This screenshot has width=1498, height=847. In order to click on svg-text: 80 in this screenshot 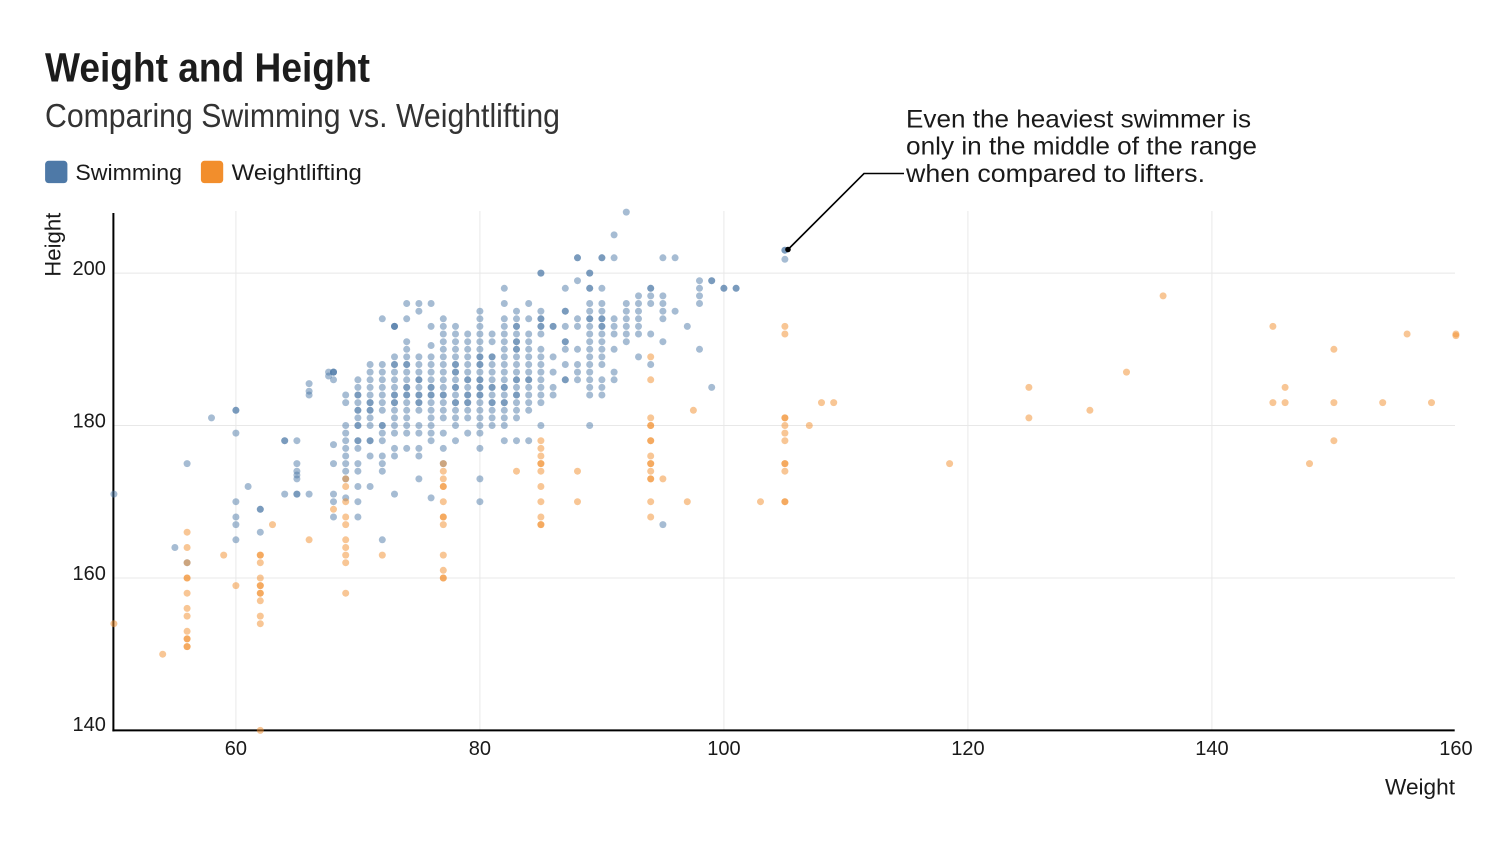, I will do `click(480, 749)`.